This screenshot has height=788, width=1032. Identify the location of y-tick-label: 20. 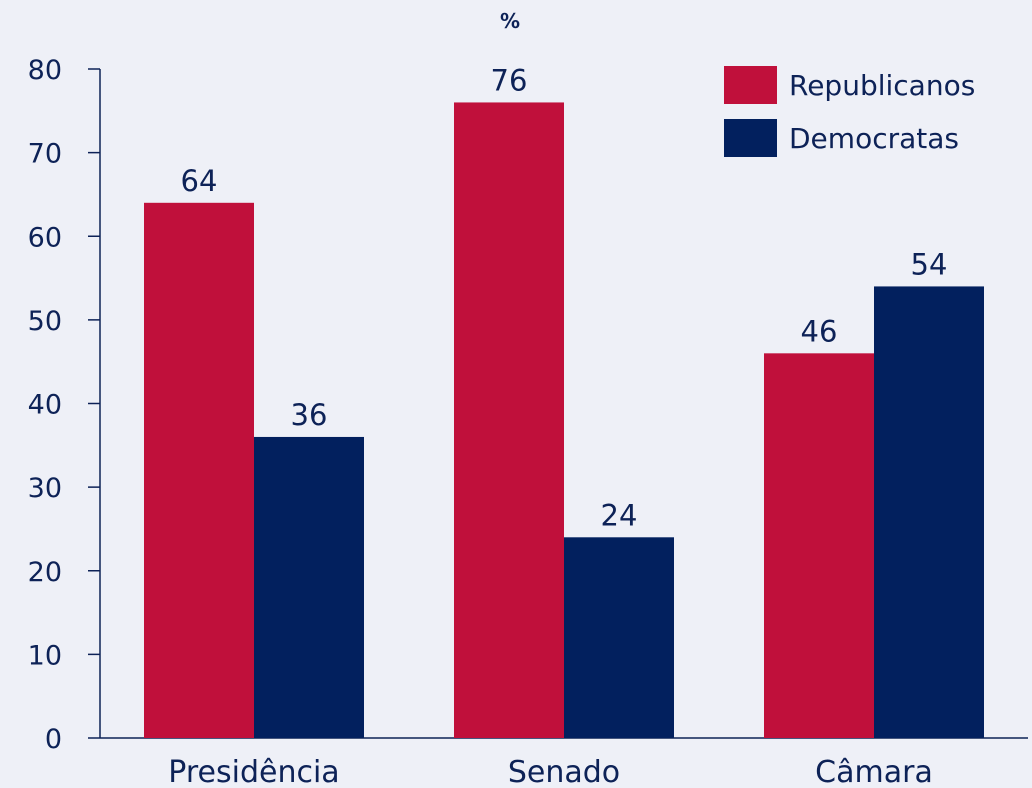
(45, 572).